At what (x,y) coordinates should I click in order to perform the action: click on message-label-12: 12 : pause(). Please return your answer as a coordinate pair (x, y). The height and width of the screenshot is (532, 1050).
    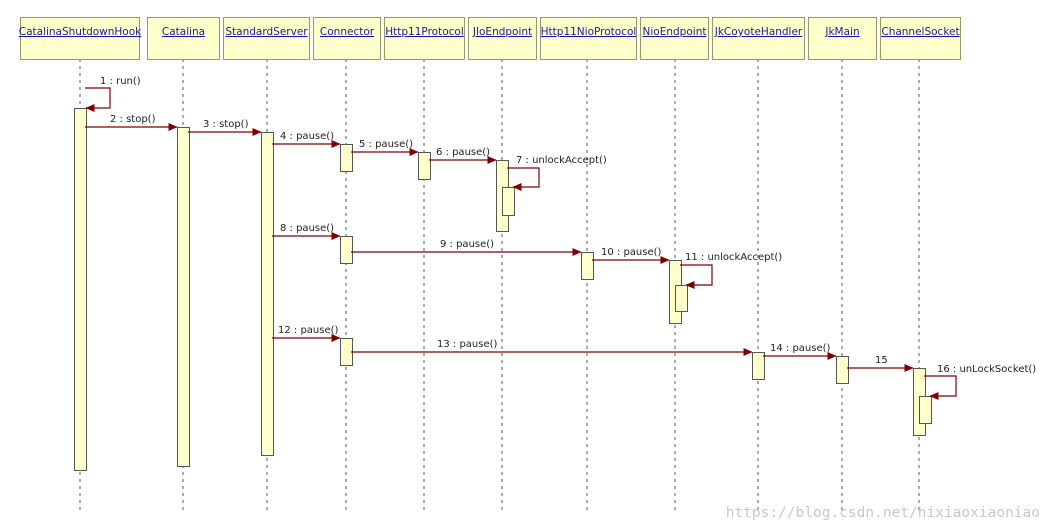
    Looking at the image, I should click on (308, 330).